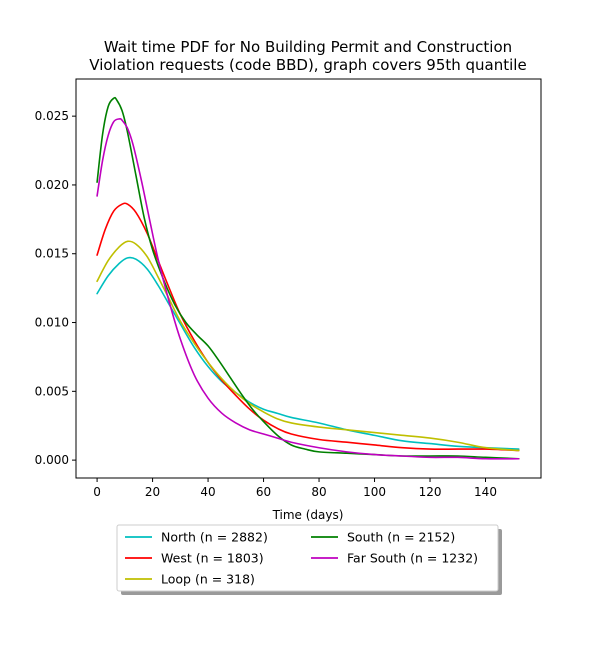 The image size is (600, 650). Describe the element at coordinates (412, 558) in the screenshot. I see `legend-label: Far South (n = 1232)` at that location.